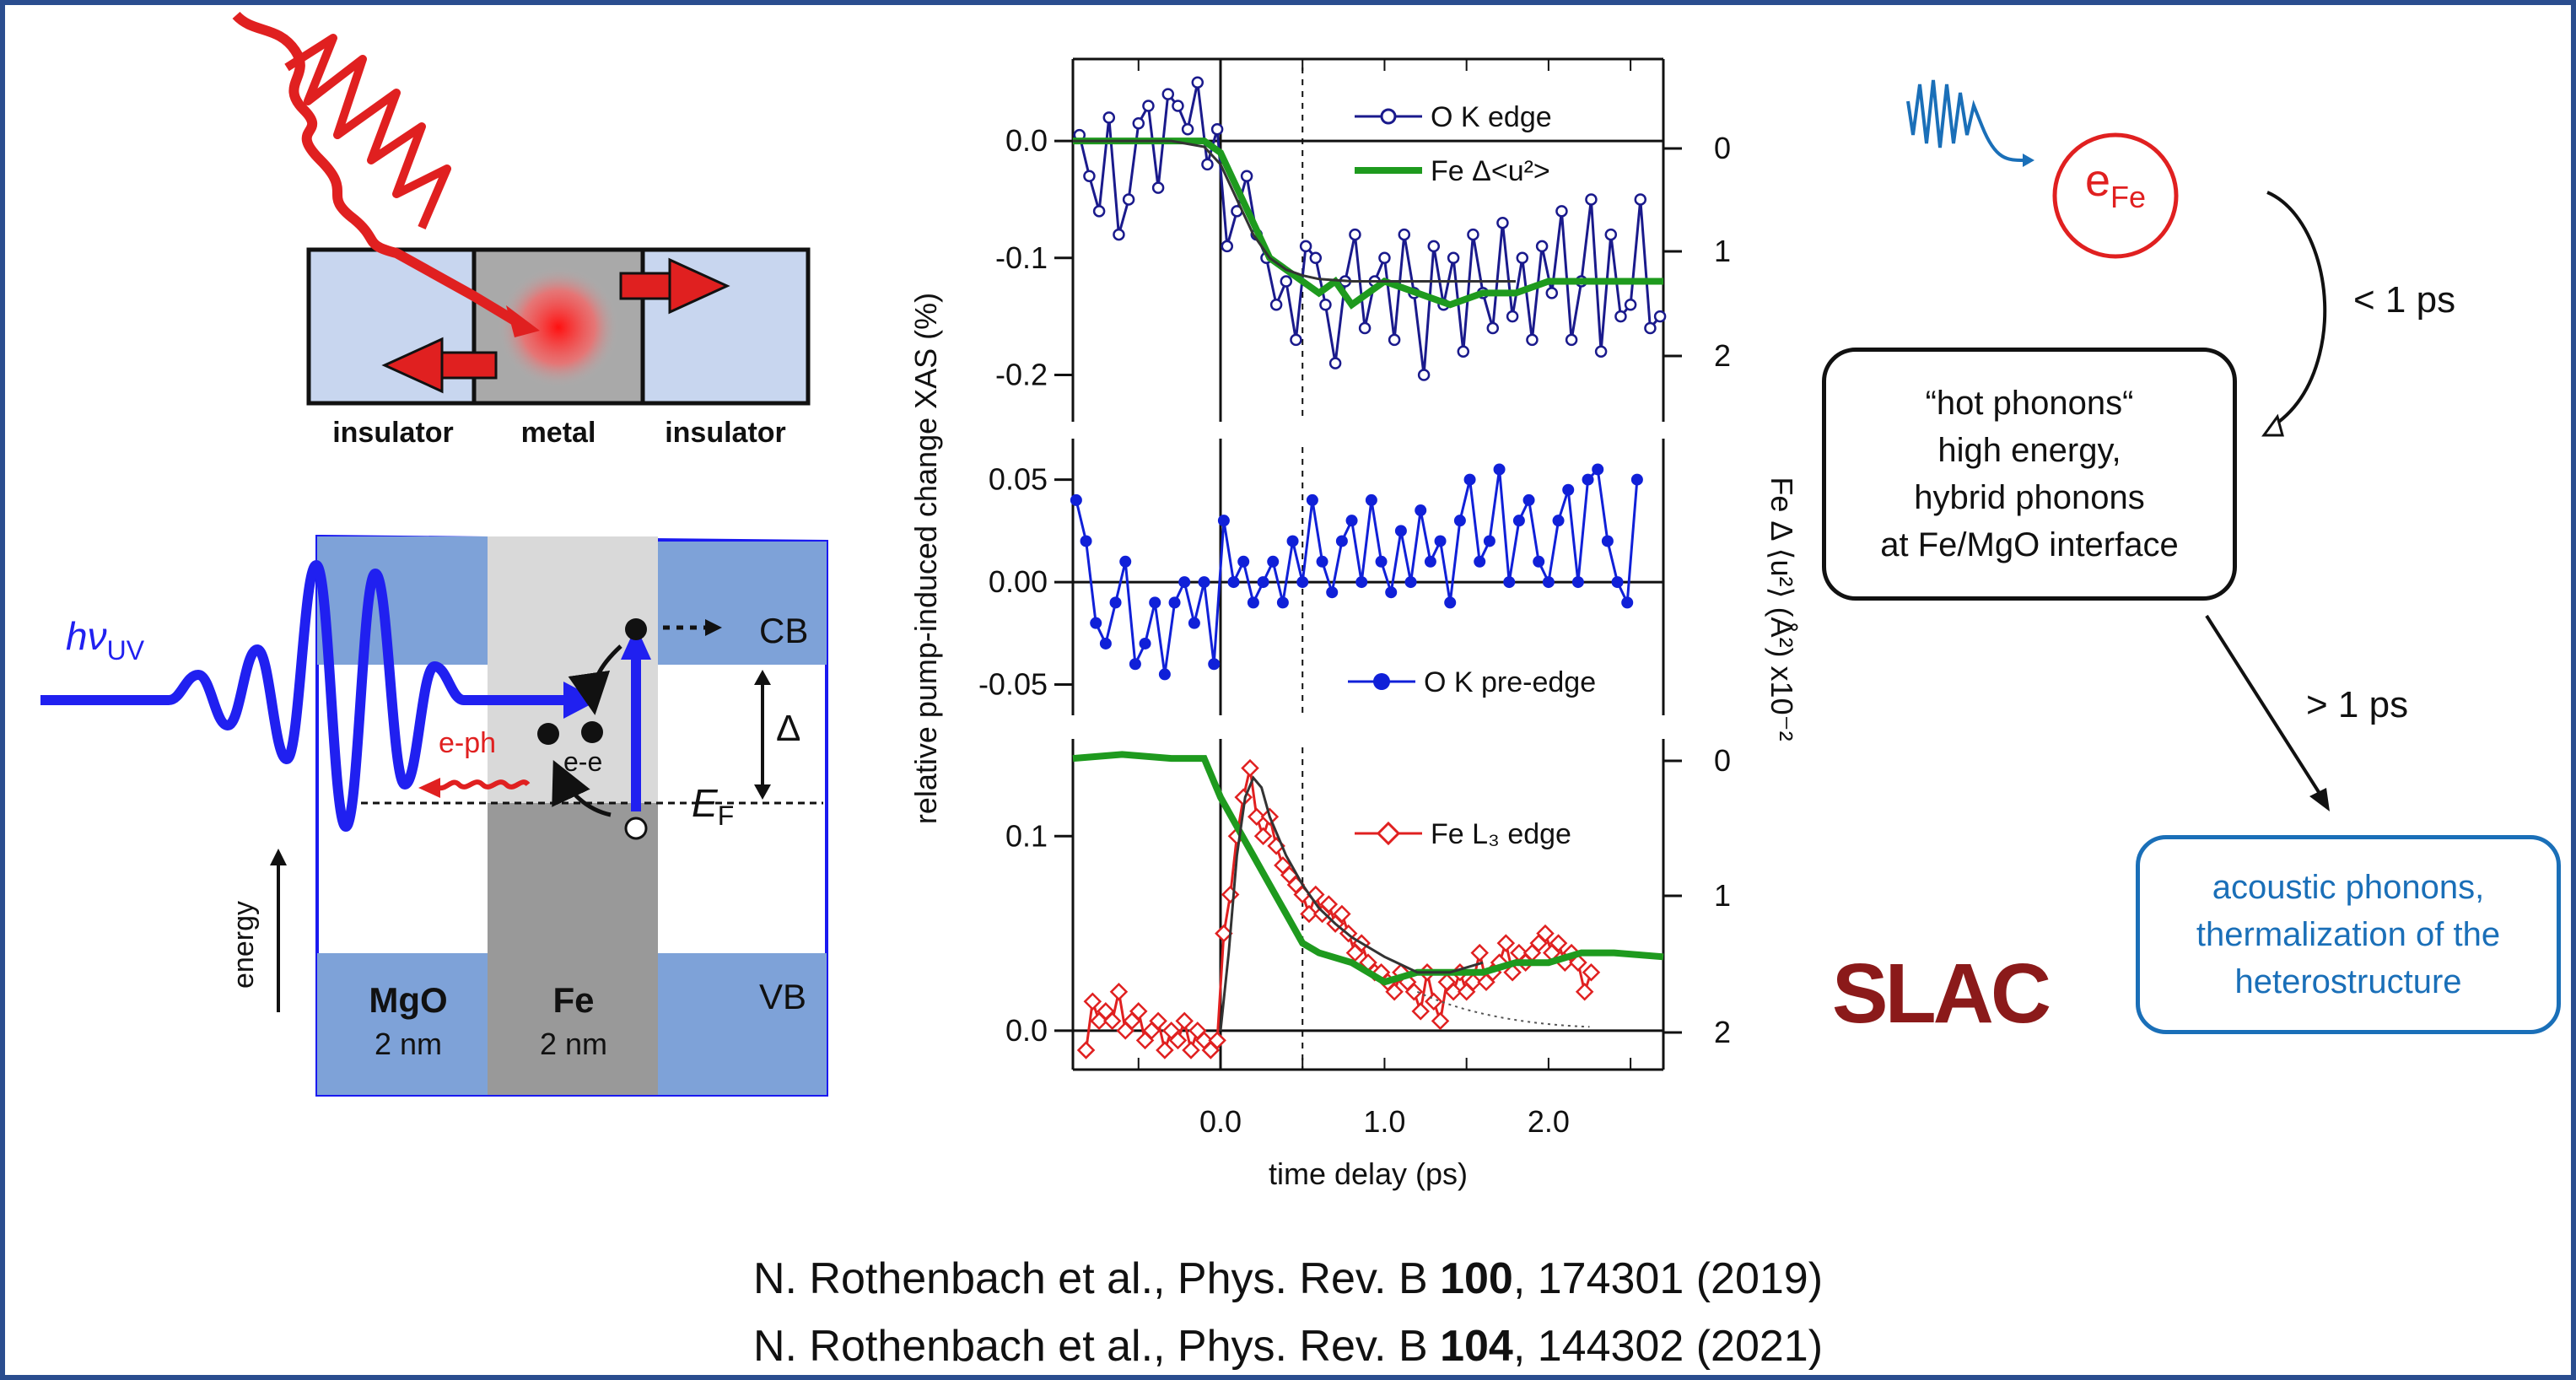  I want to click on laser-arrow-head, so click(523, 321).